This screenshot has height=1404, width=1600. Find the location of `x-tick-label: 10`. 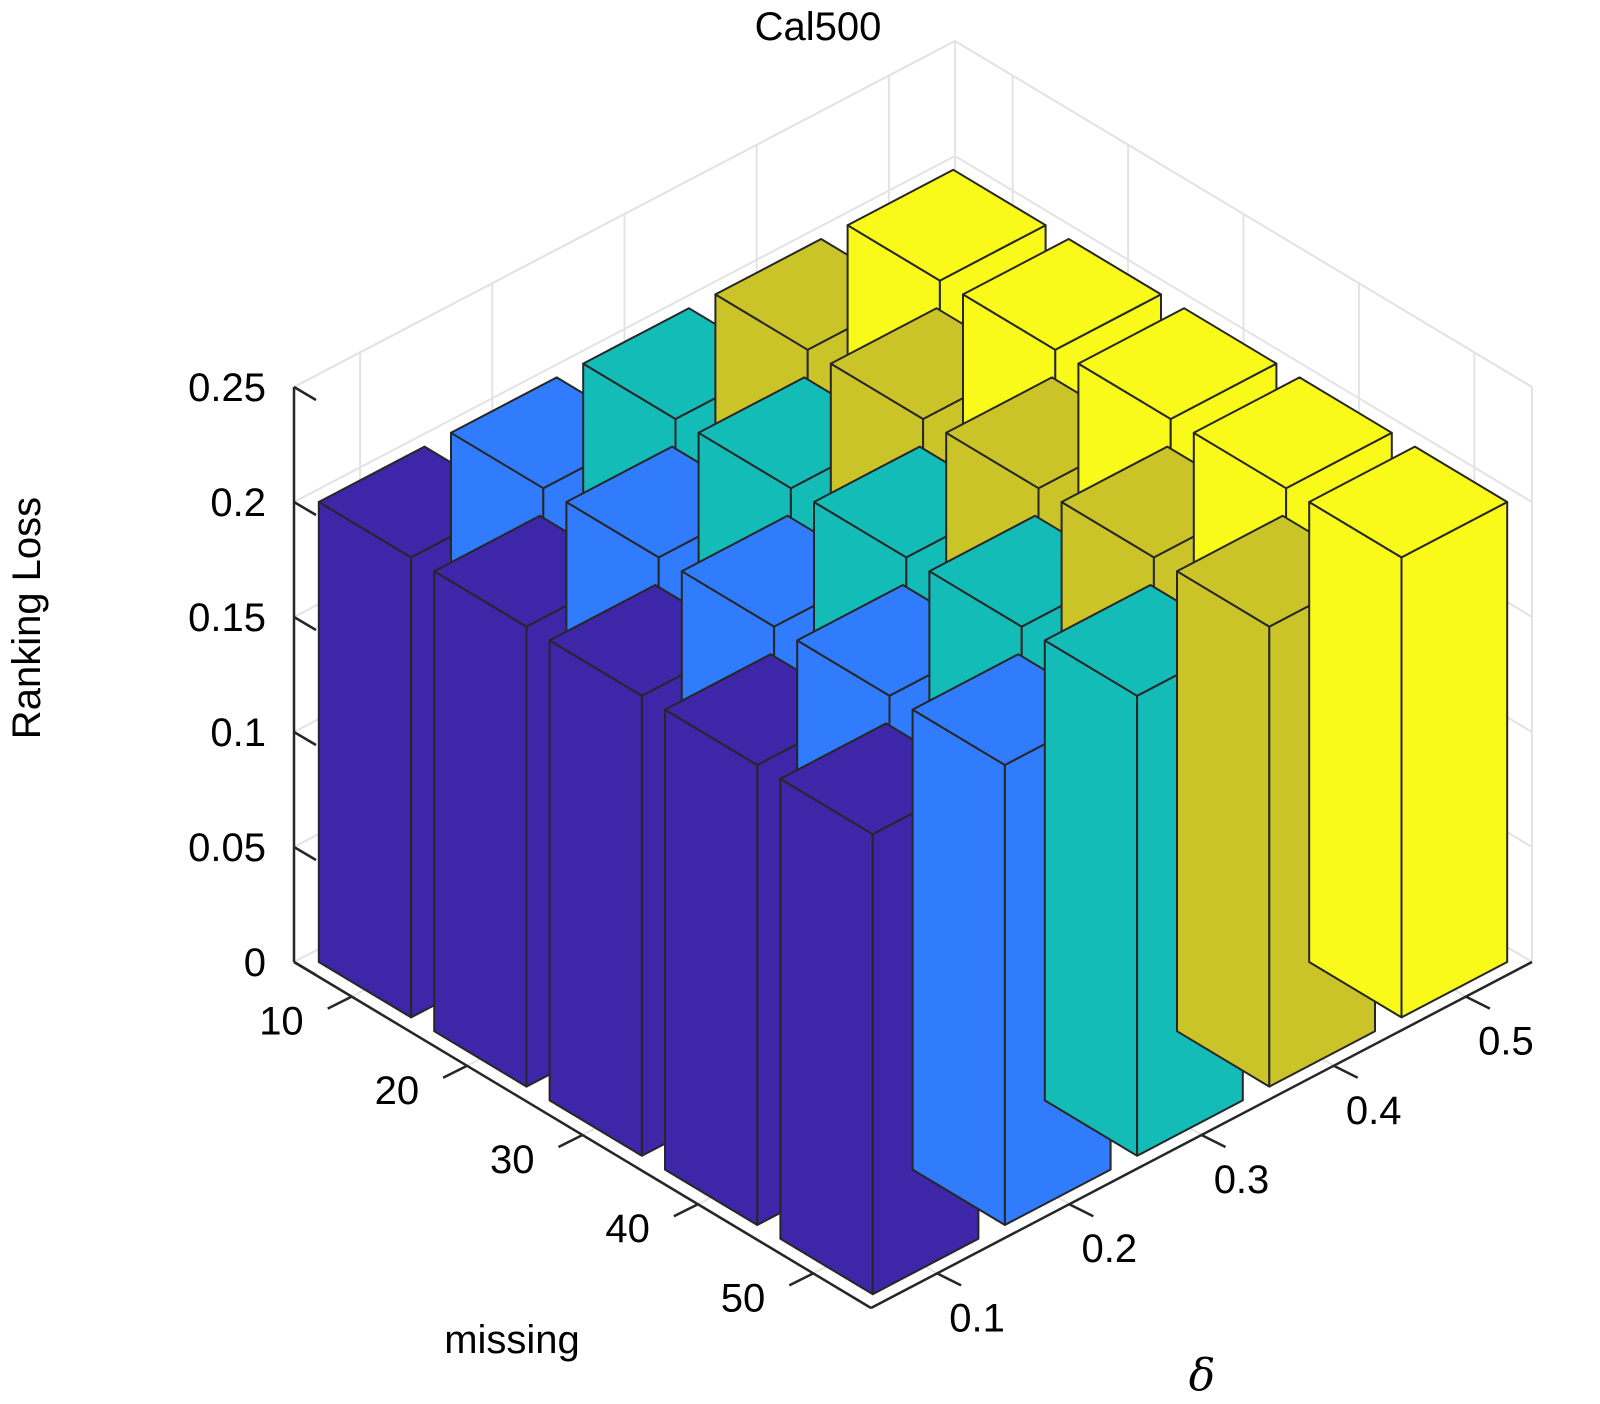

x-tick-label: 10 is located at coordinates (281, 1022).